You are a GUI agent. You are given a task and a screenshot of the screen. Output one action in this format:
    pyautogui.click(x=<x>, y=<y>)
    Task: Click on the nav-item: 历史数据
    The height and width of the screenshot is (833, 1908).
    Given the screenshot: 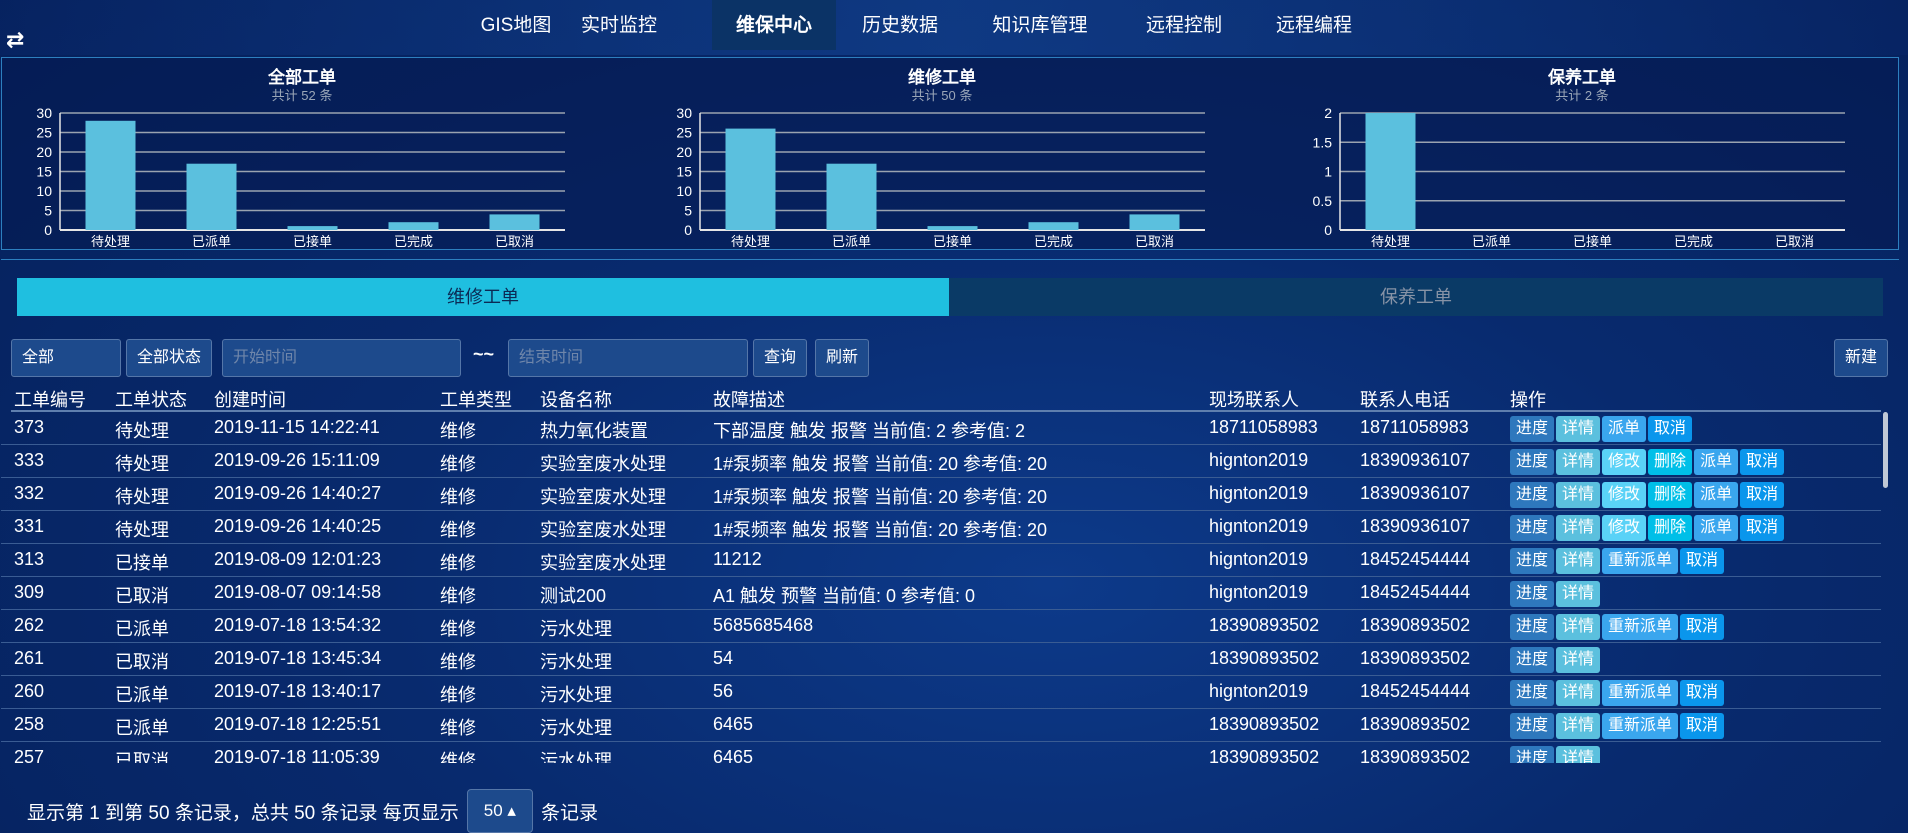 What is the action you would take?
    pyautogui.click(x=899, y=25)
    